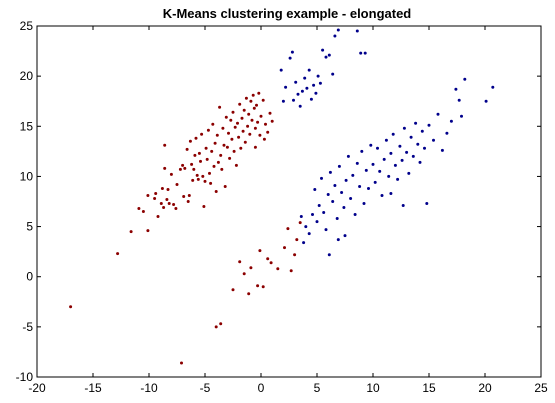 Image resolution: width=555 pixels, height=403 pixels. I want to click on x-tick-label: -5, so click(205, 388).